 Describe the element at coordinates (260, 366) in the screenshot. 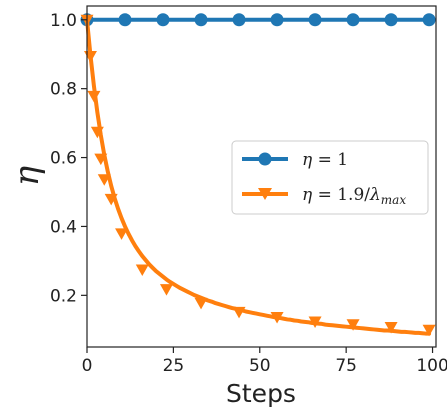

I see `x-tick-label: 50` at that location.